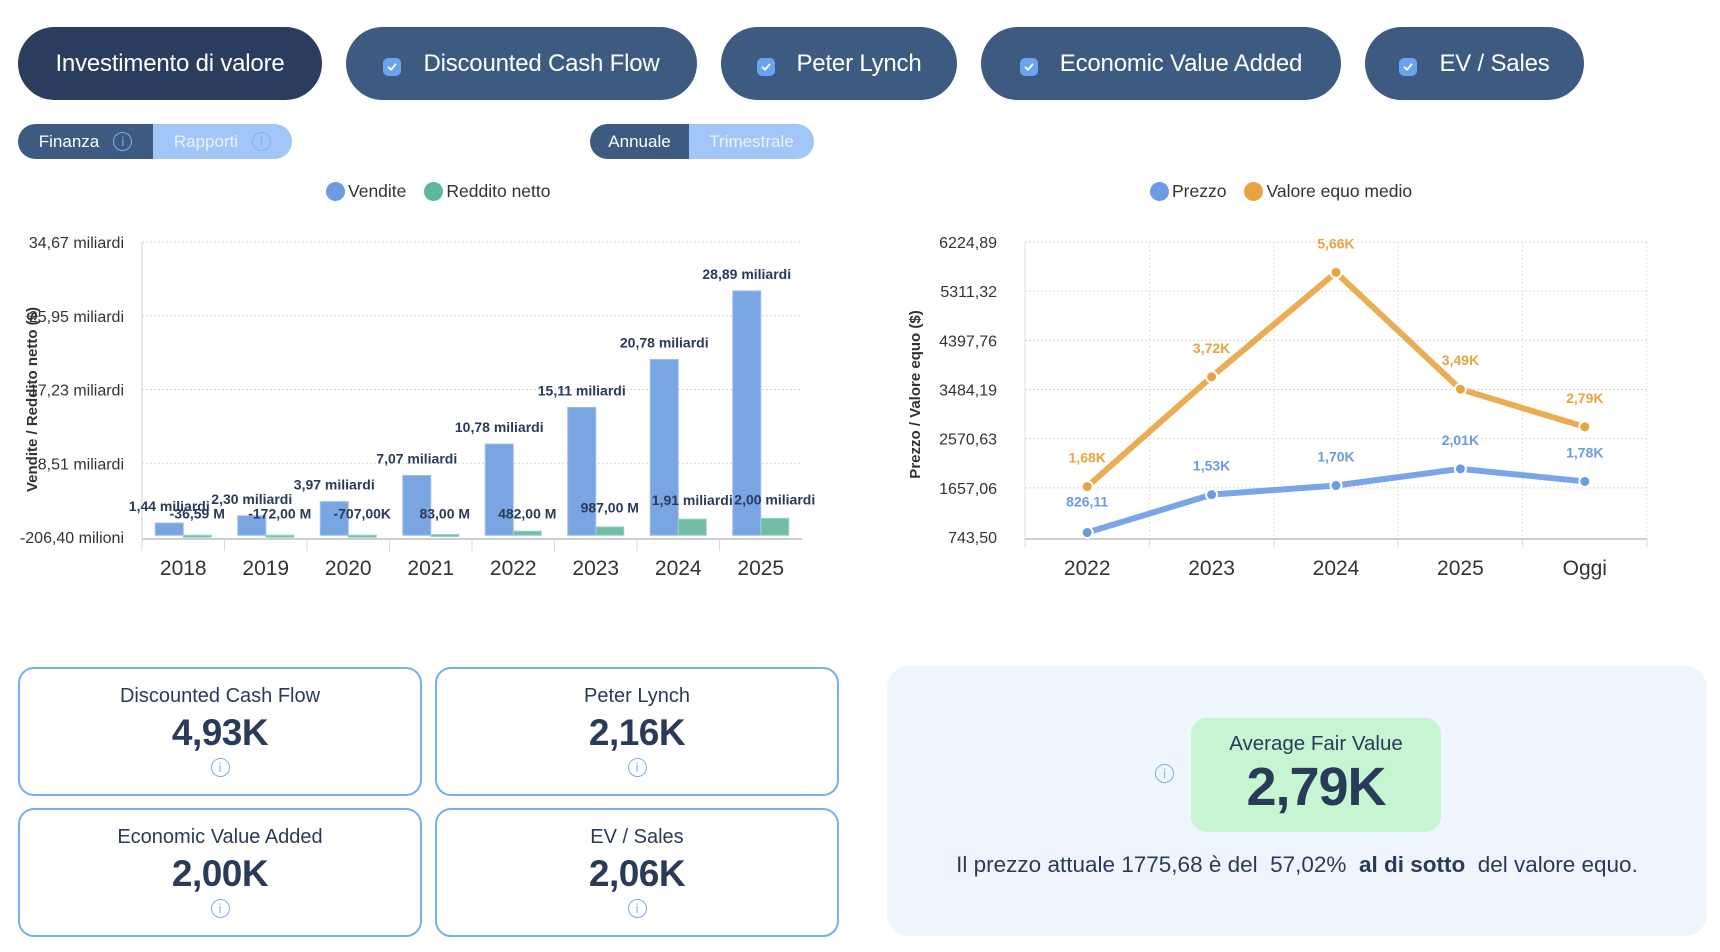 This screenshot has width=1720, height=952. Describe the element at coordinates (348, 568) in the screenshot. I see `x-tick-label: 2020` at that location.